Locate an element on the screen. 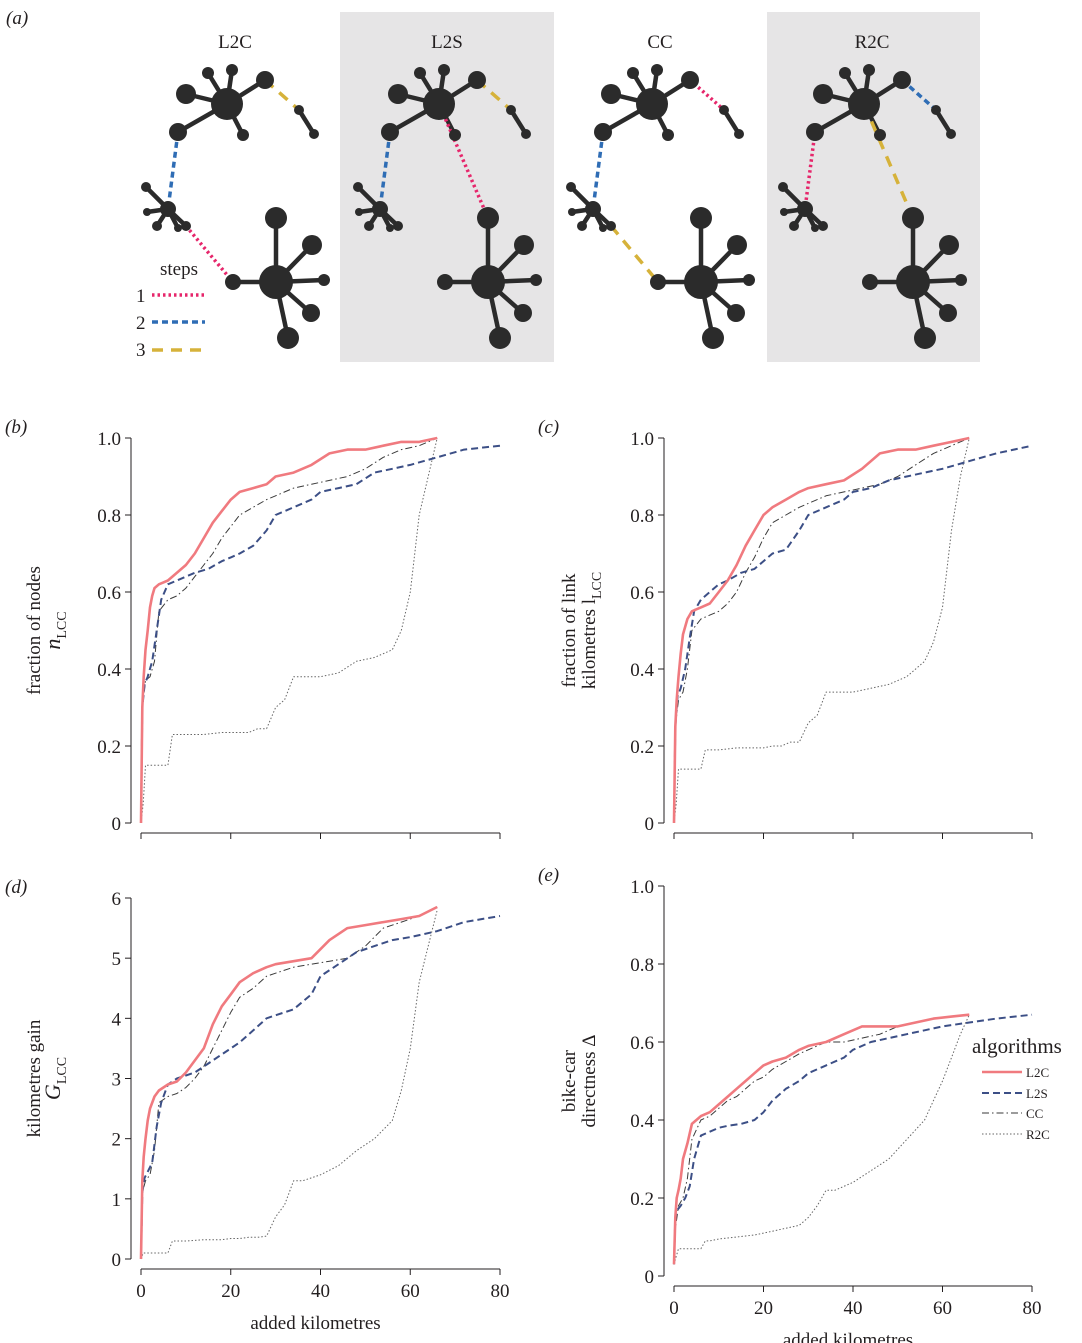 The height and width of the screenshot is (1343, 1082). y-axis-title-line2: directness Δ is located at coordinates (589, 1081).